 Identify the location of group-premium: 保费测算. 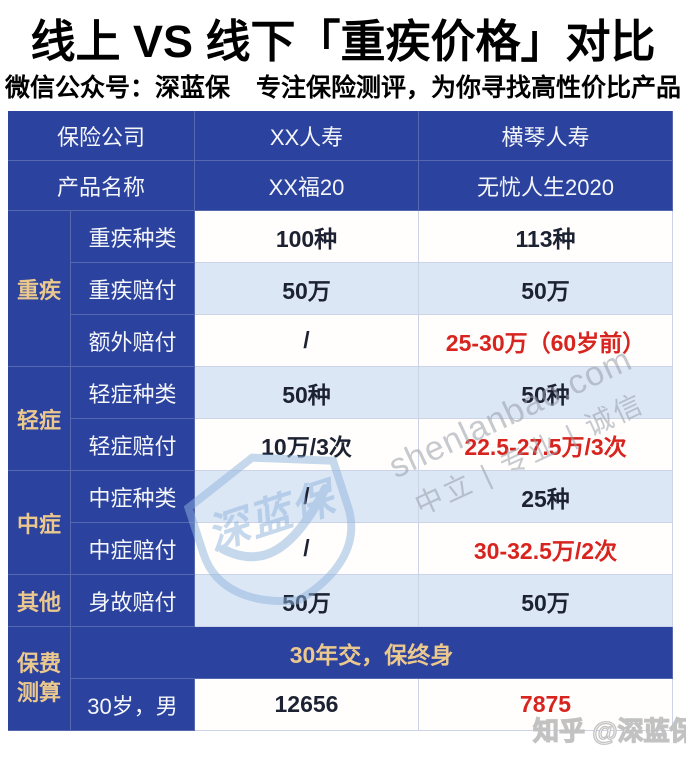
(39, 679).